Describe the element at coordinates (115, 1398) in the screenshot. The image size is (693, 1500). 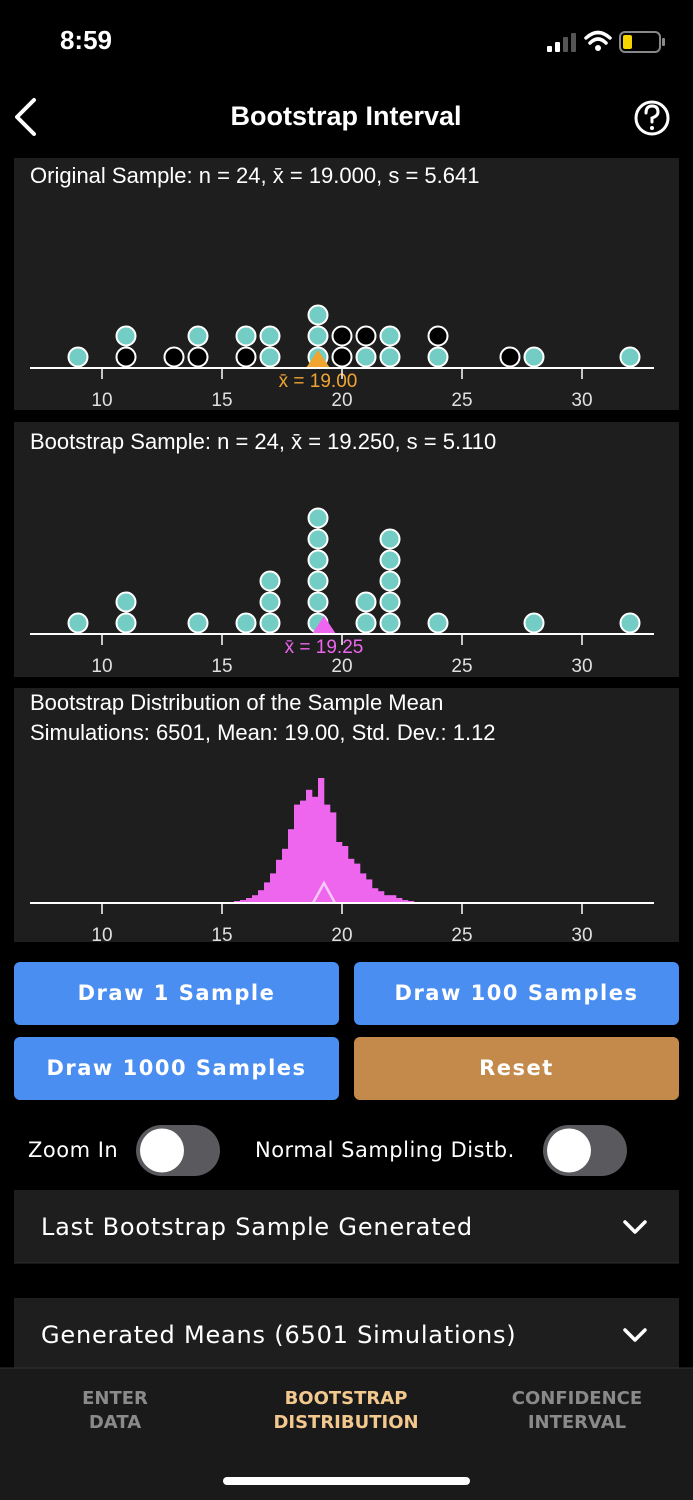
I see `tab-label: ENTER` at that location.